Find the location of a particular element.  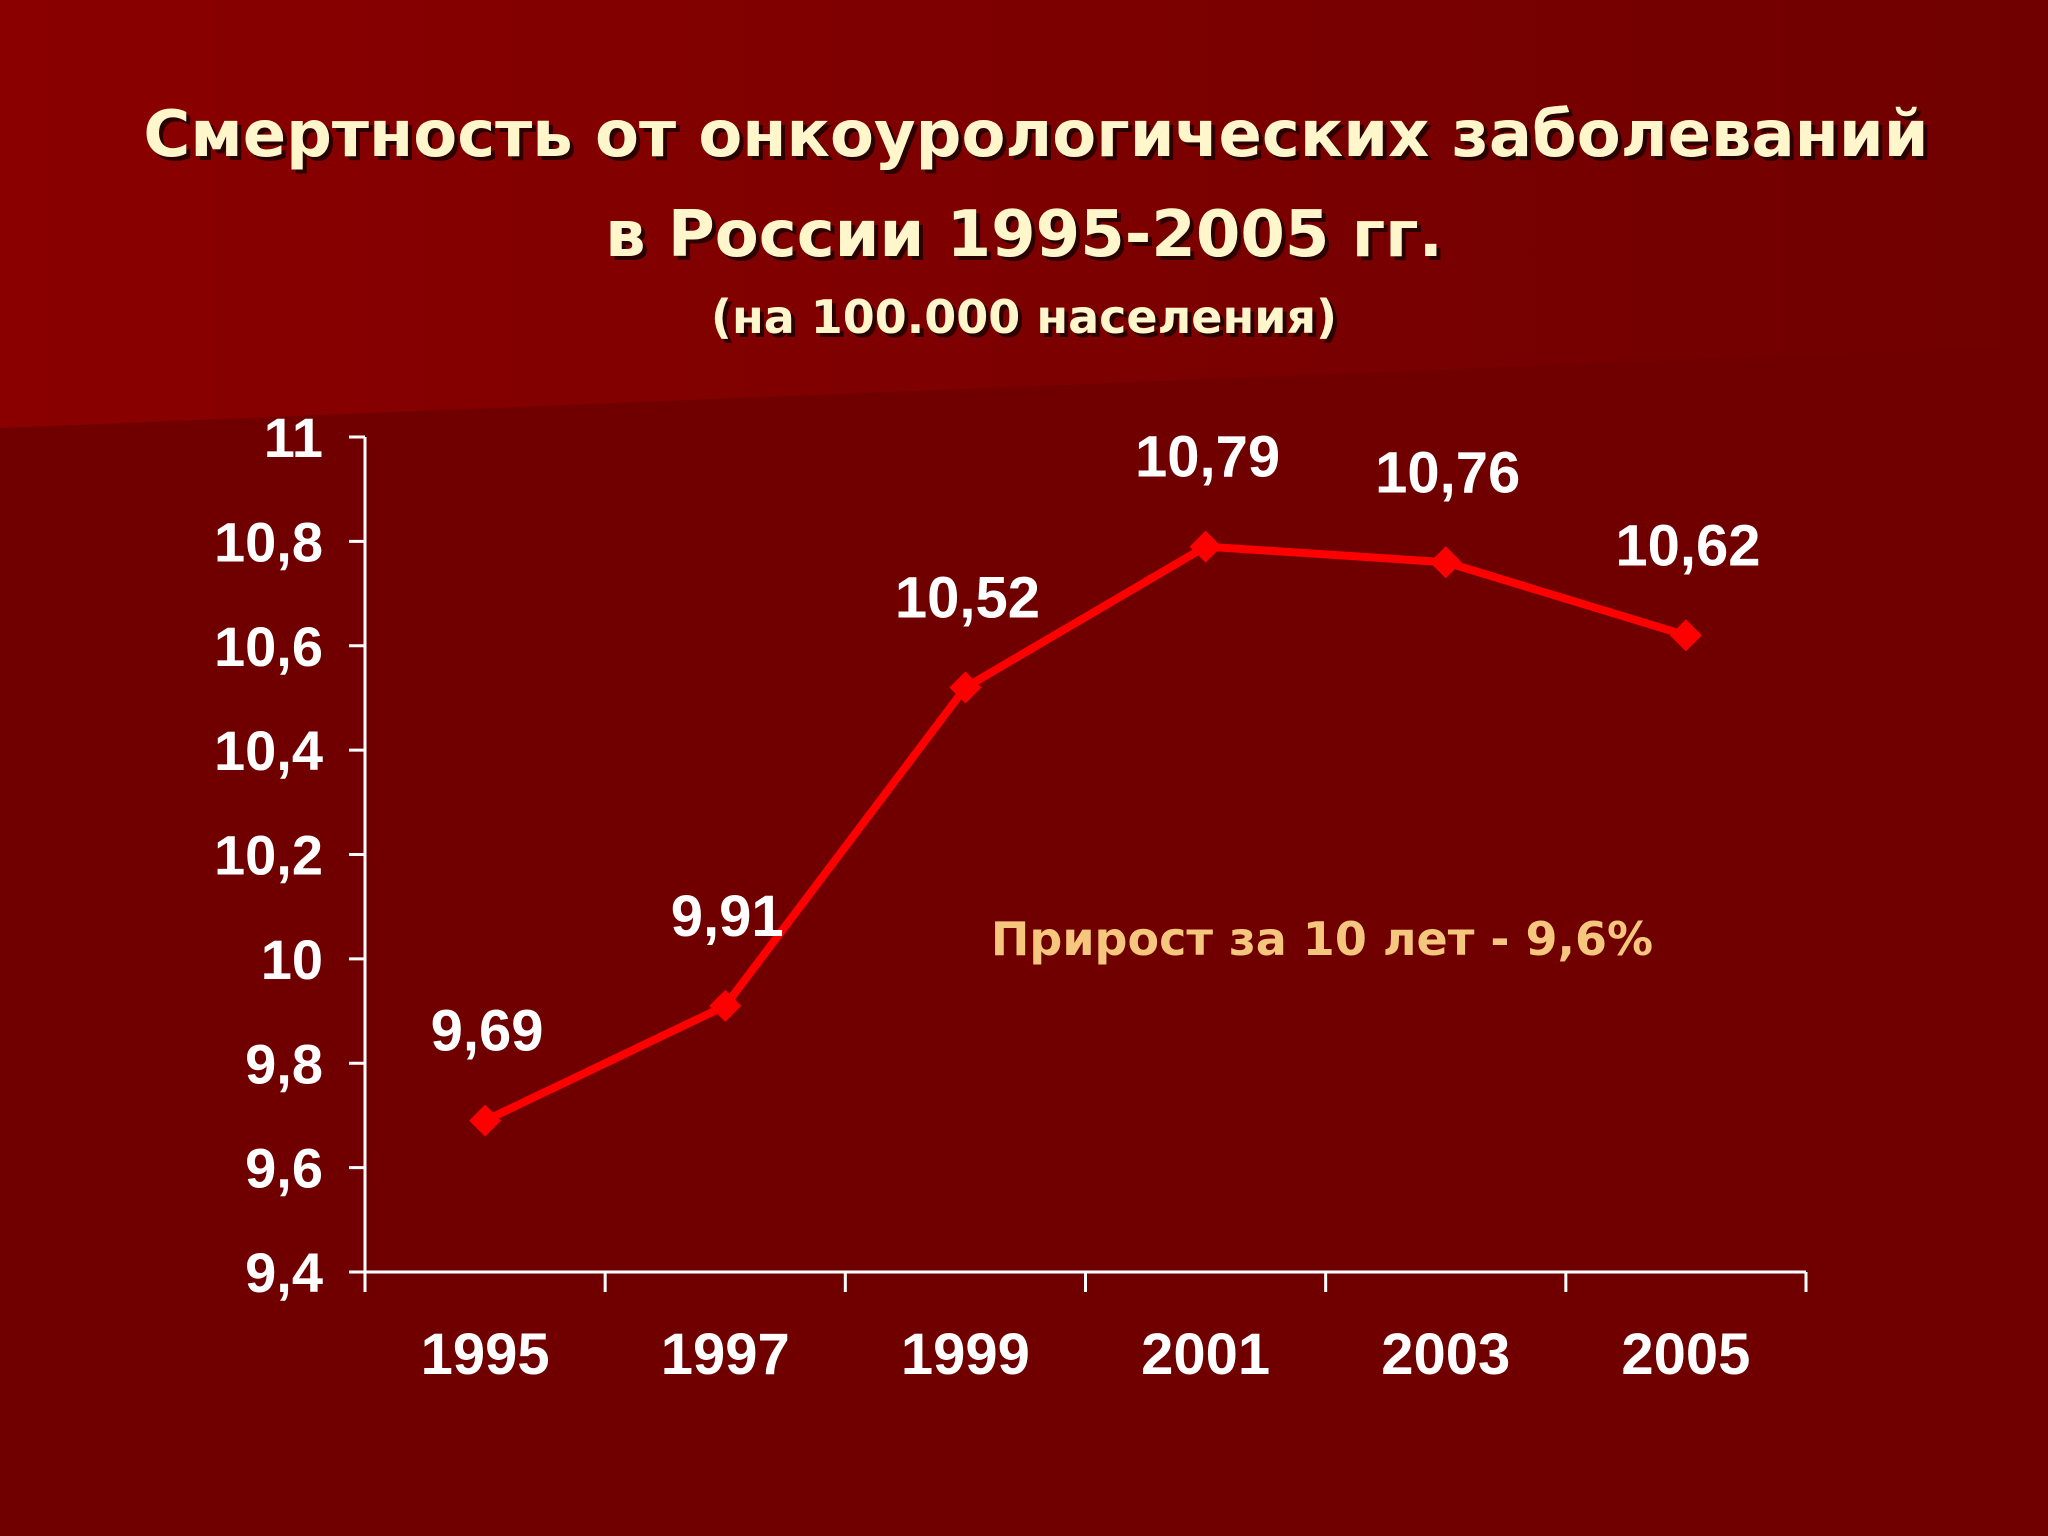

x-tick-label: 1995 is located at coordinates (485, 1354).